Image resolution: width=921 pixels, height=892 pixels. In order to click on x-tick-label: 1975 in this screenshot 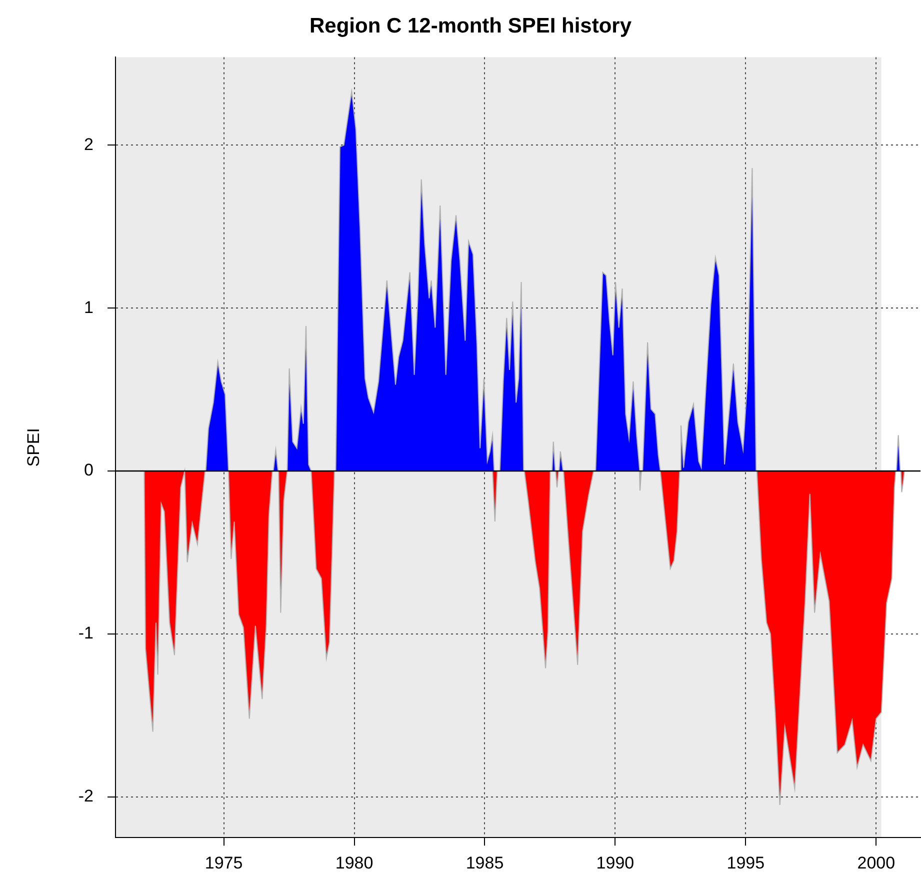, I will do `click(223, 862)`.